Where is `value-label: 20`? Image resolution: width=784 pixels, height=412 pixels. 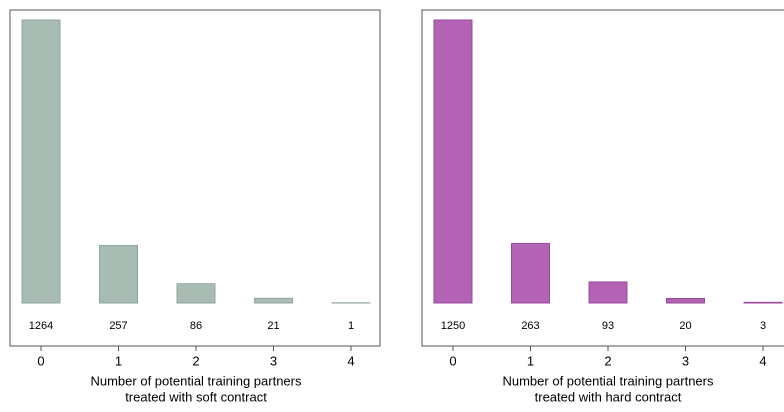 value-label: 20 is located at coordinates (685, 326).